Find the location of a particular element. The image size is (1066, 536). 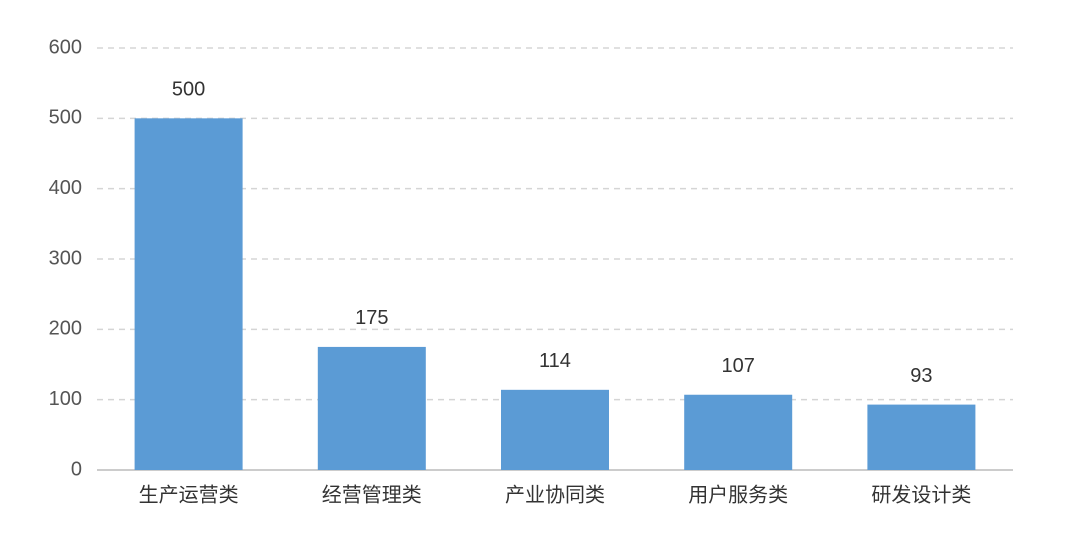

data-label: 175 is located at coordinates (371, 318).